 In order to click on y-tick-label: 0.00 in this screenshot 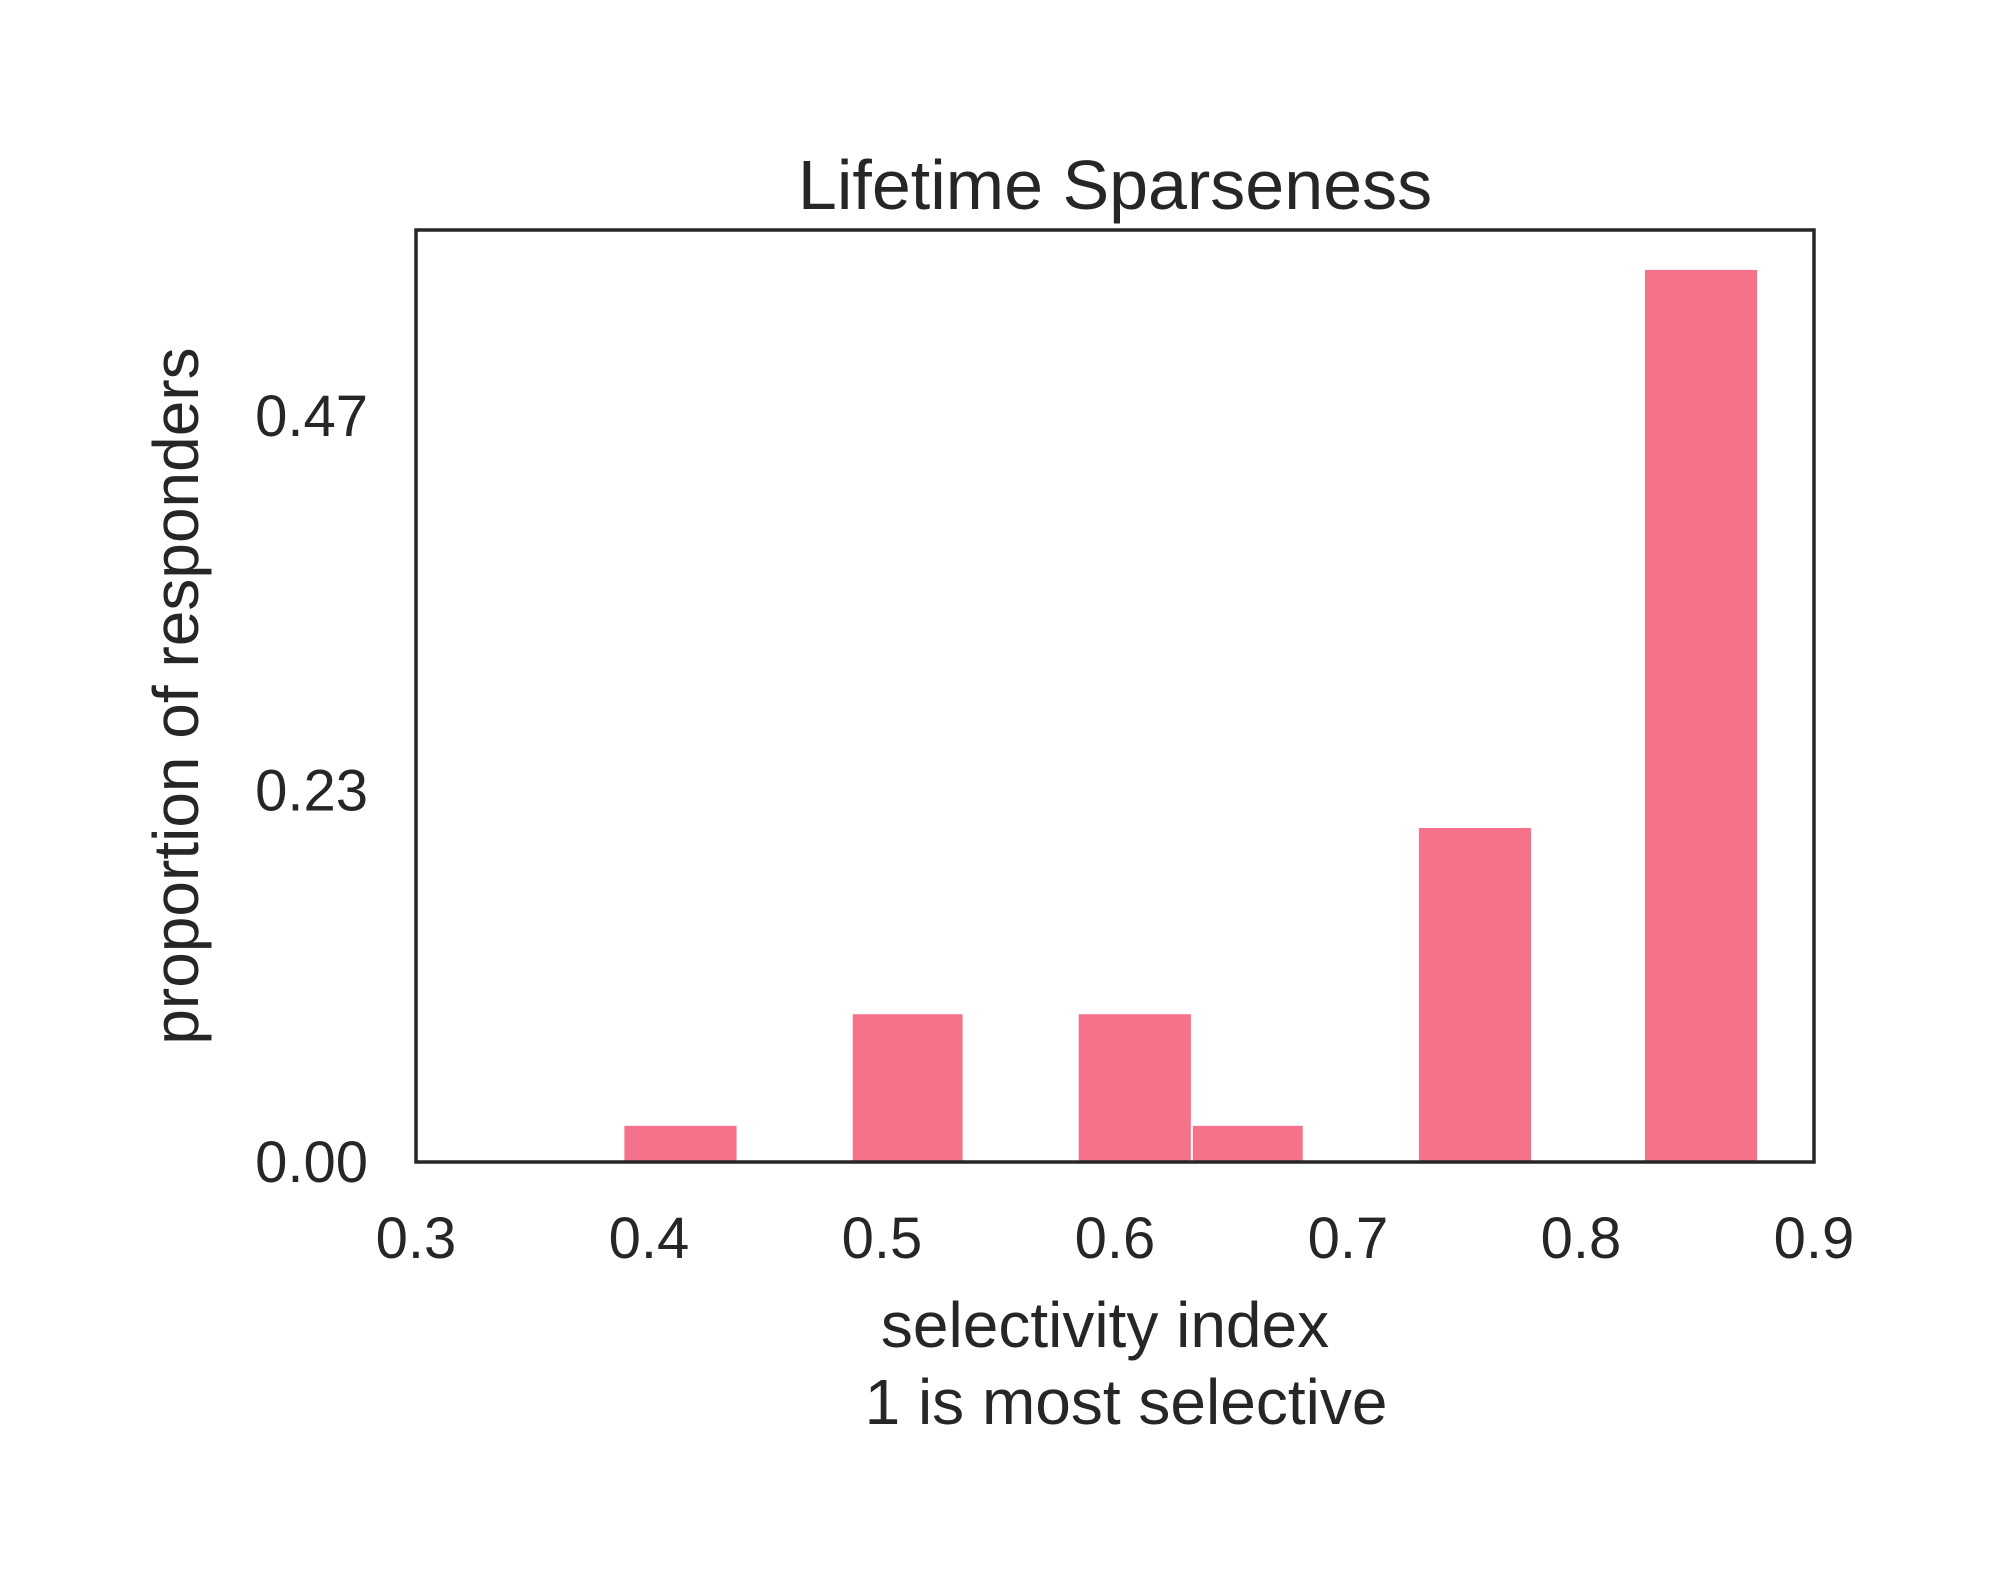, I will do `click(311, 1162)`.